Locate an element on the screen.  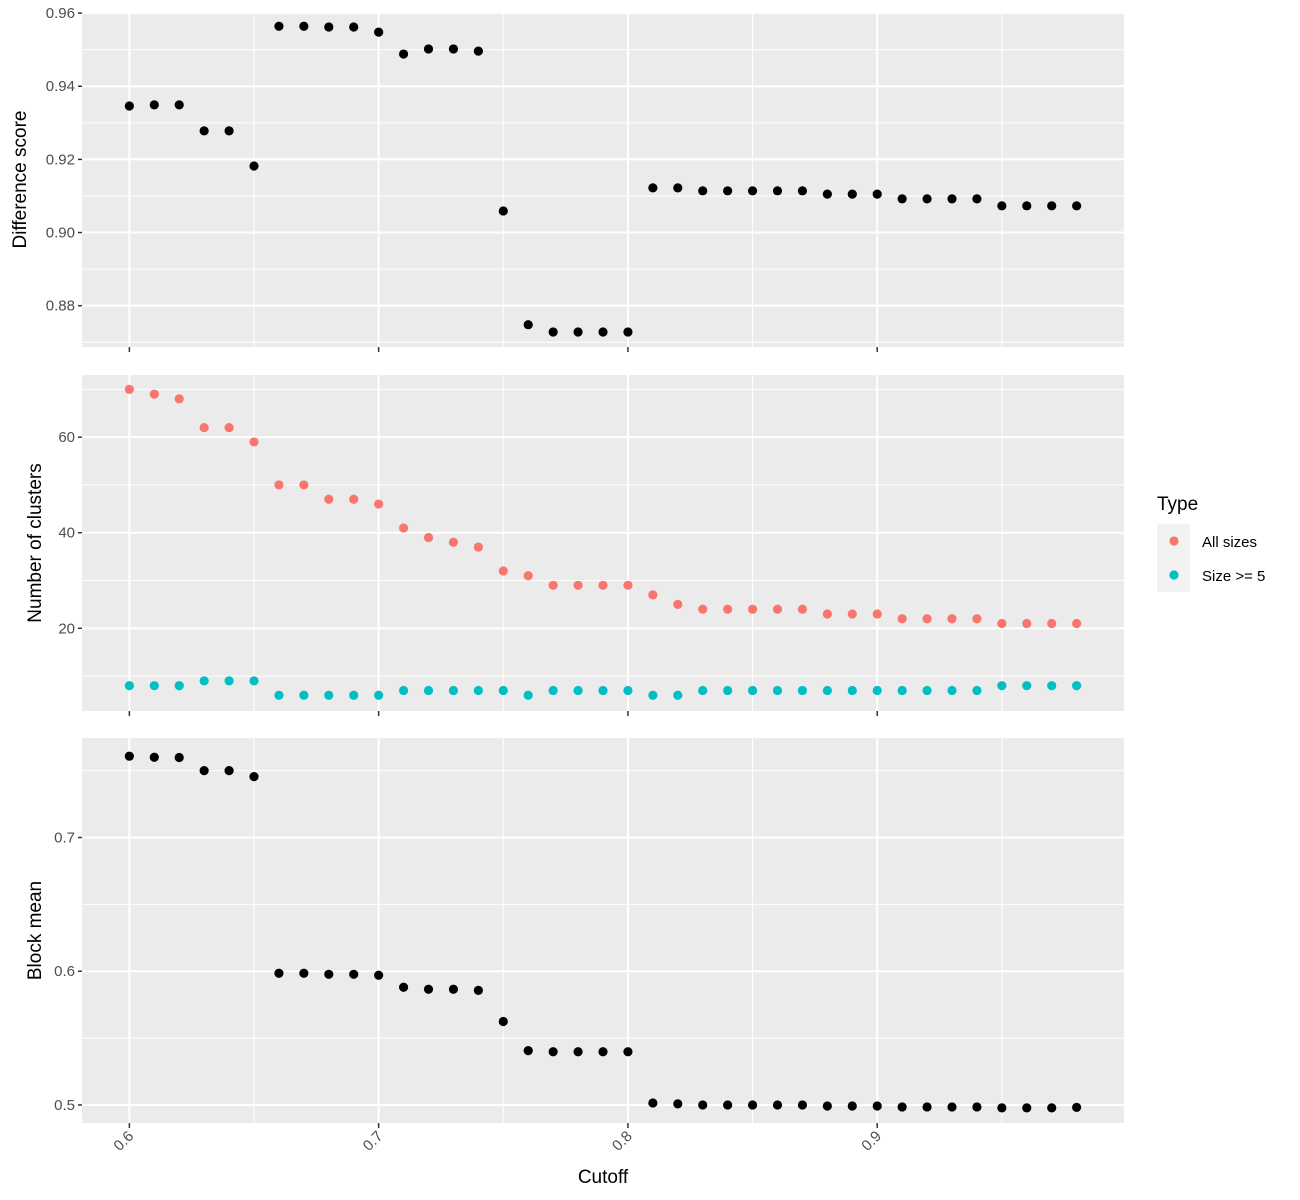
y-tick-label: 0.92 is located at coordinates (60, 159).